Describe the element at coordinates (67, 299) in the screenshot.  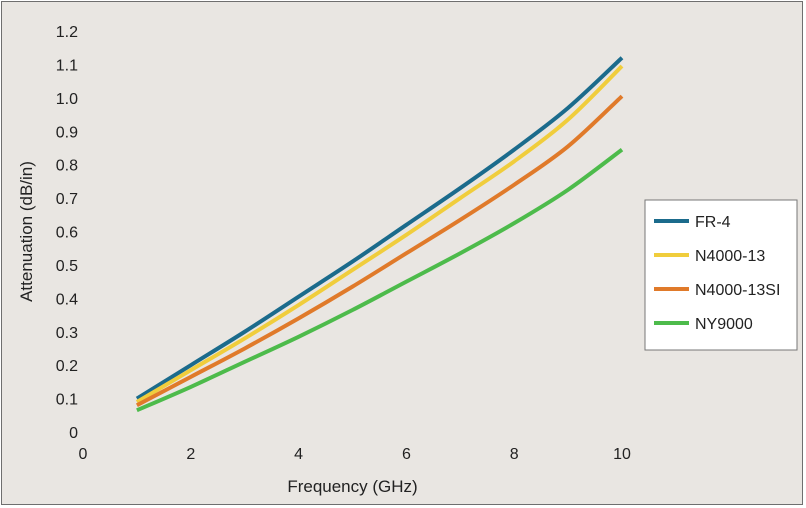
I see `y-tick-label: 0.4` at that location.